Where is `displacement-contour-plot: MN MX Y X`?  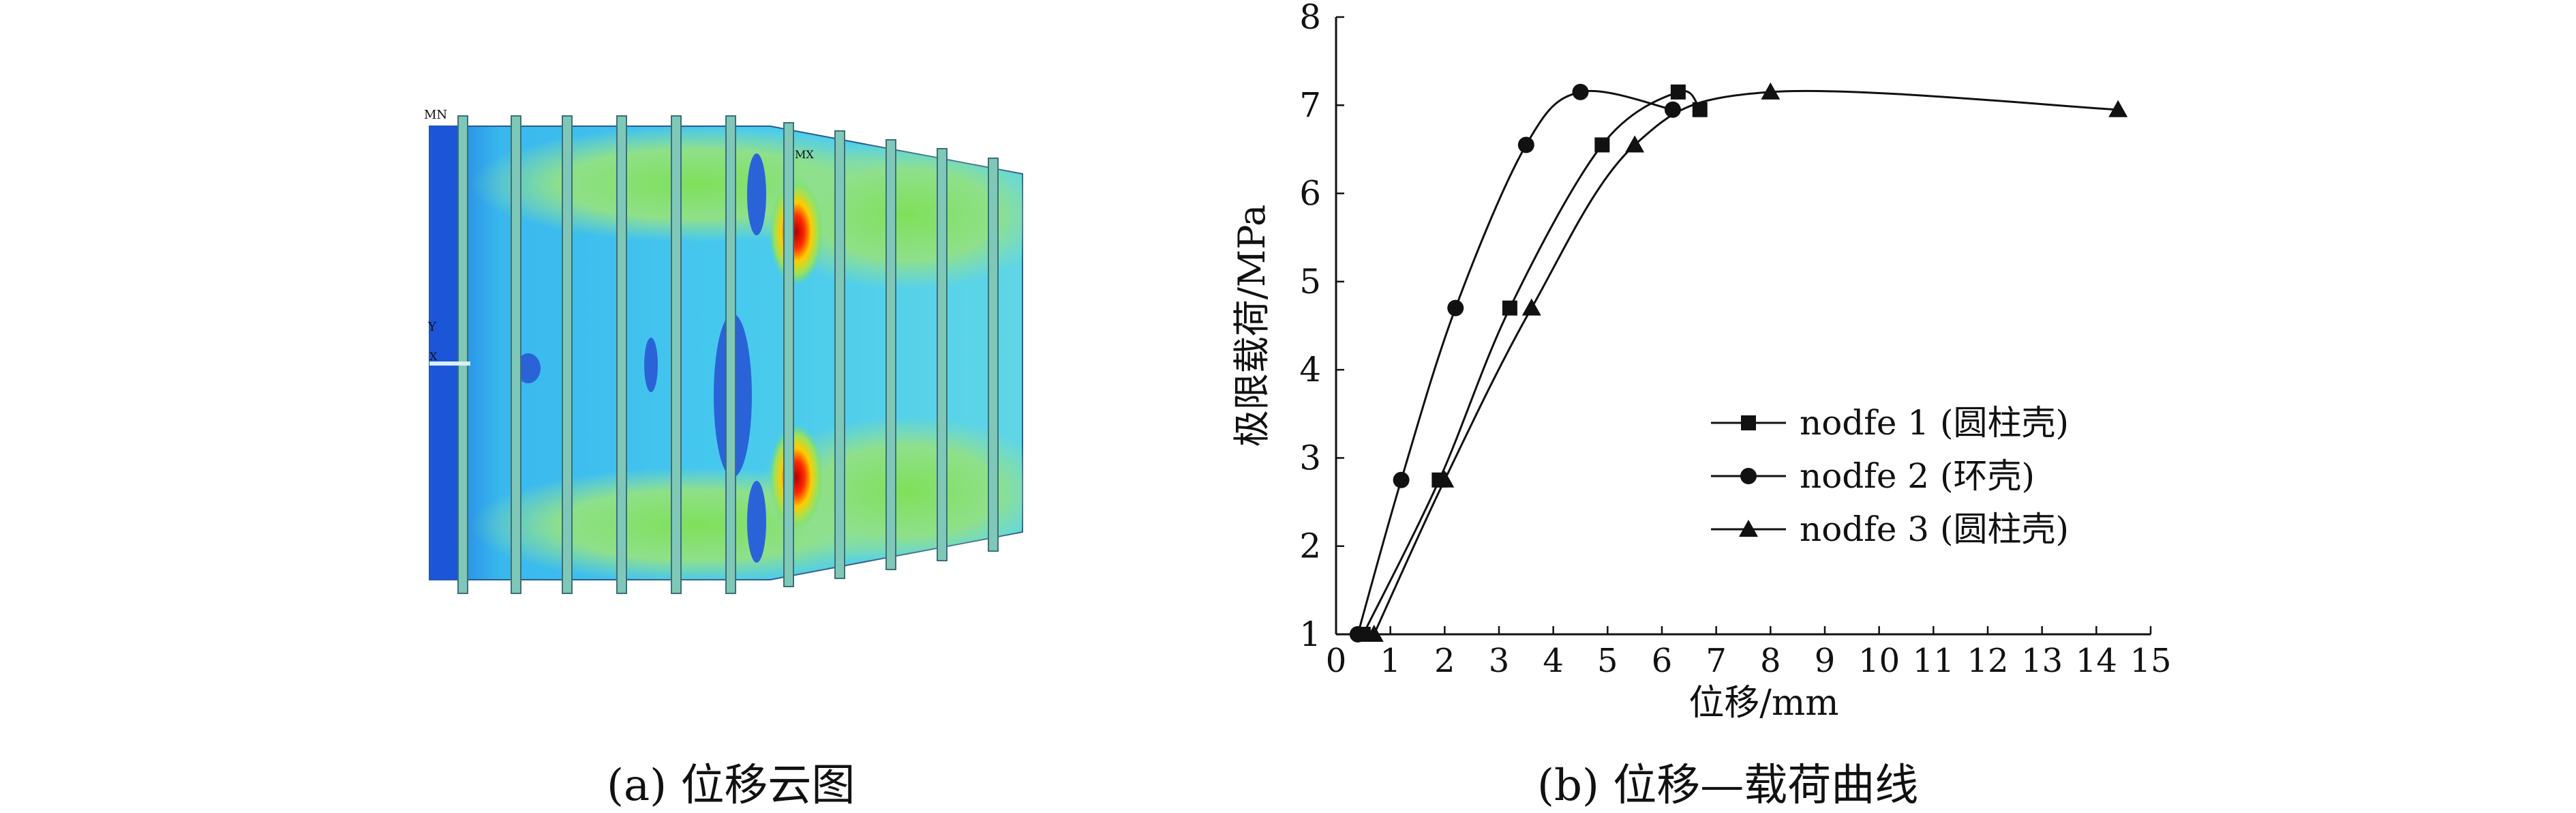 displacement-contour-plot: MN MX Y X is located at coordinates (724, 351).